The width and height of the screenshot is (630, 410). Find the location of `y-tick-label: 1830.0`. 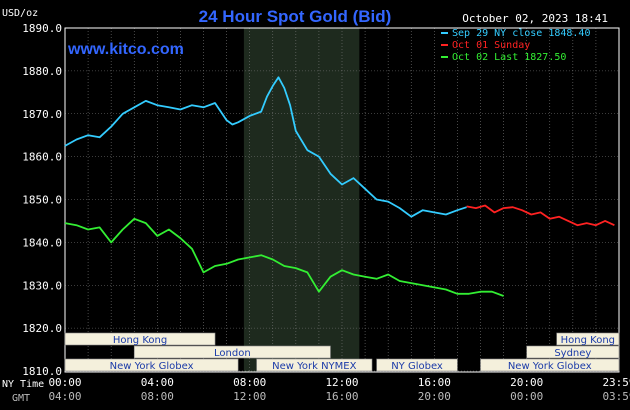

y-tick-label: 1830.0 is located at coordinates (42, 285).